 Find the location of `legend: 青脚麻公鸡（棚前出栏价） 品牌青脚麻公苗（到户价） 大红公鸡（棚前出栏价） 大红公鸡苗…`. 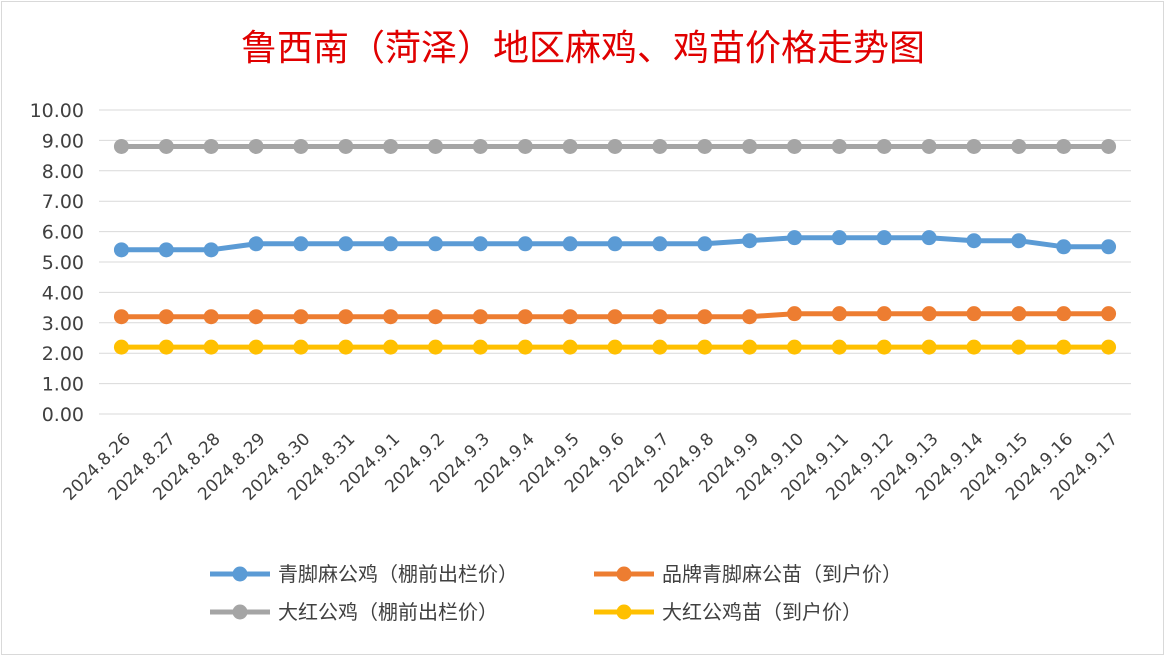

legend: 青脚麻公鸡（棚前出栏价） 品牌青脚麻公苗（到户价） 大红公鸡（棚前出栏价） 大红公鸡苗… is located at coordinates (556, 593).